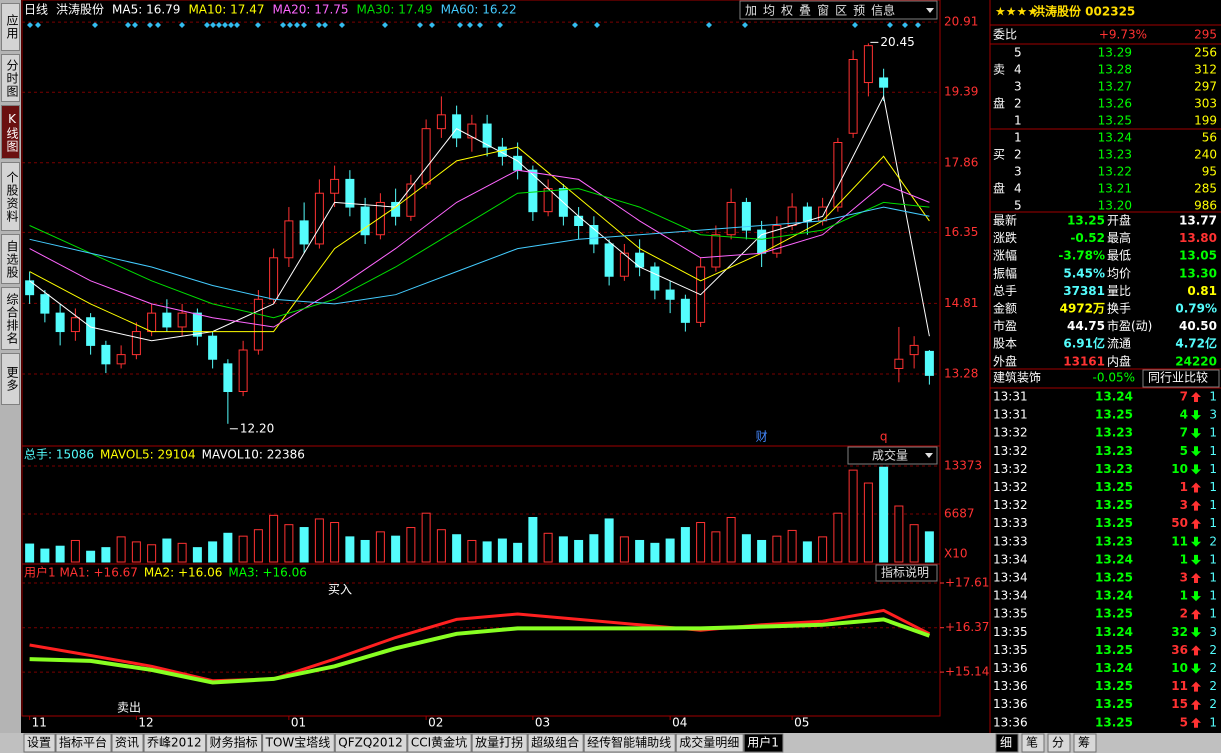 The height and width of the screenshot is (753, 1221). What do you see at coordinates (751, 11) in the screenshot?
I see `toolbar-button: 加` at bounding box center [751, 11].